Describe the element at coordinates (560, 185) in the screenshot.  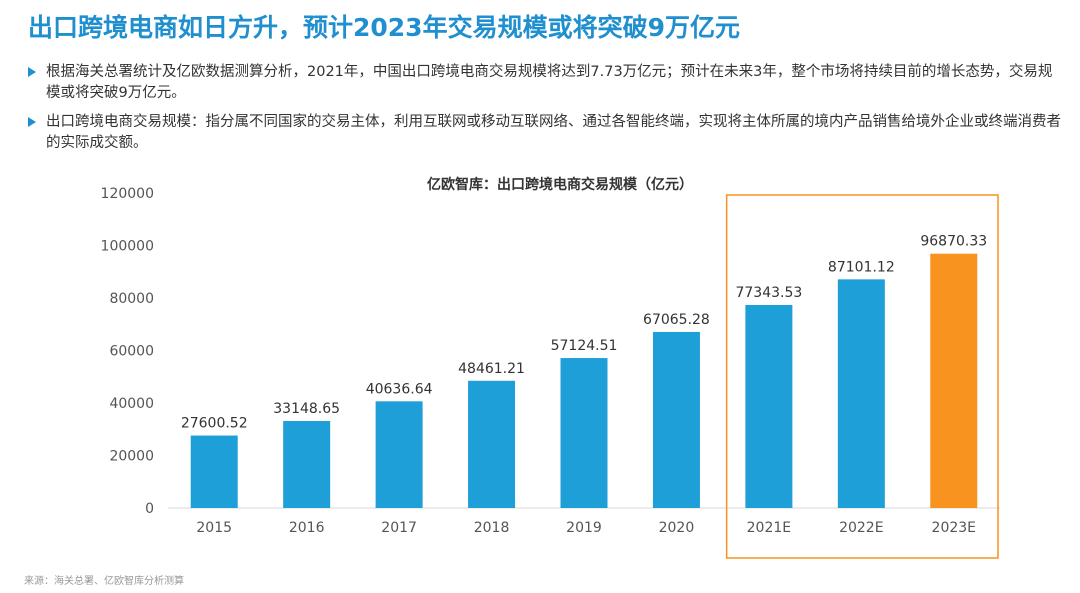
I see `chart-title: 亿欧智库：出口跨境电商交易规模（亿元）` at that location.